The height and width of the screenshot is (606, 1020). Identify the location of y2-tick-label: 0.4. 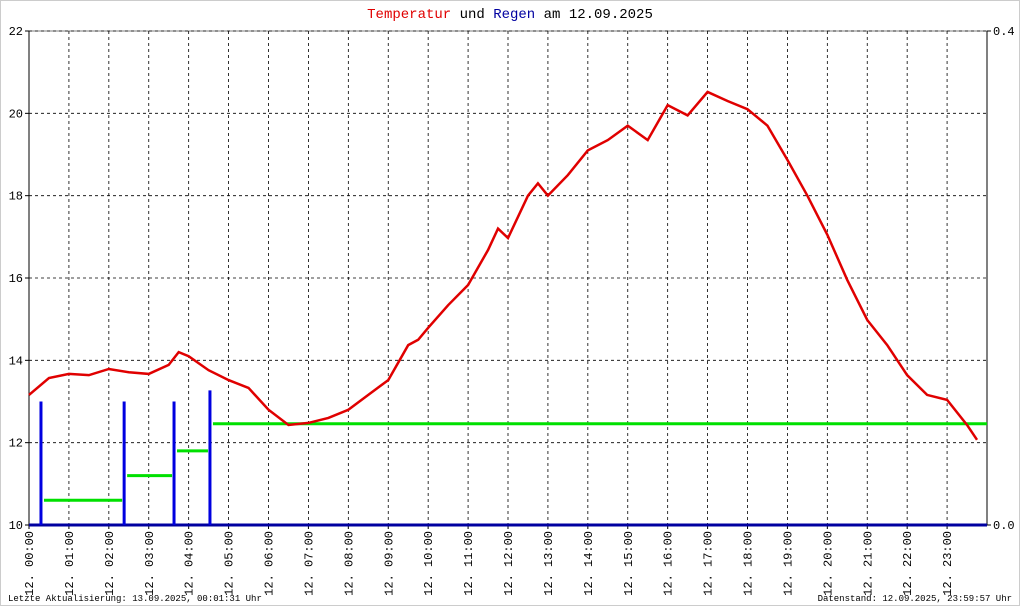
(1004, 32).